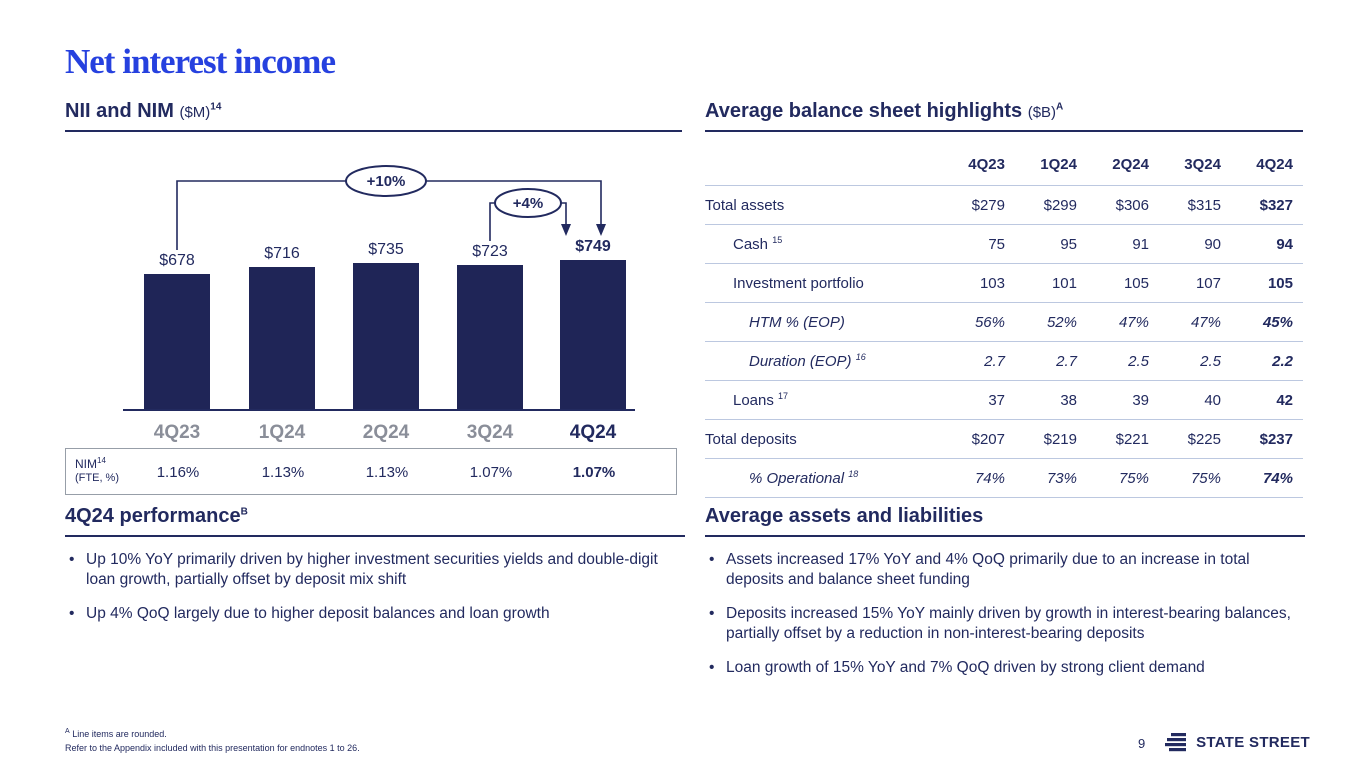 This screenshot has width=1365, height=768. What do you see at coordinates (386, 249) in the screenshot?
I see `bar-value-label: $735` at bounding box center [386, 249].